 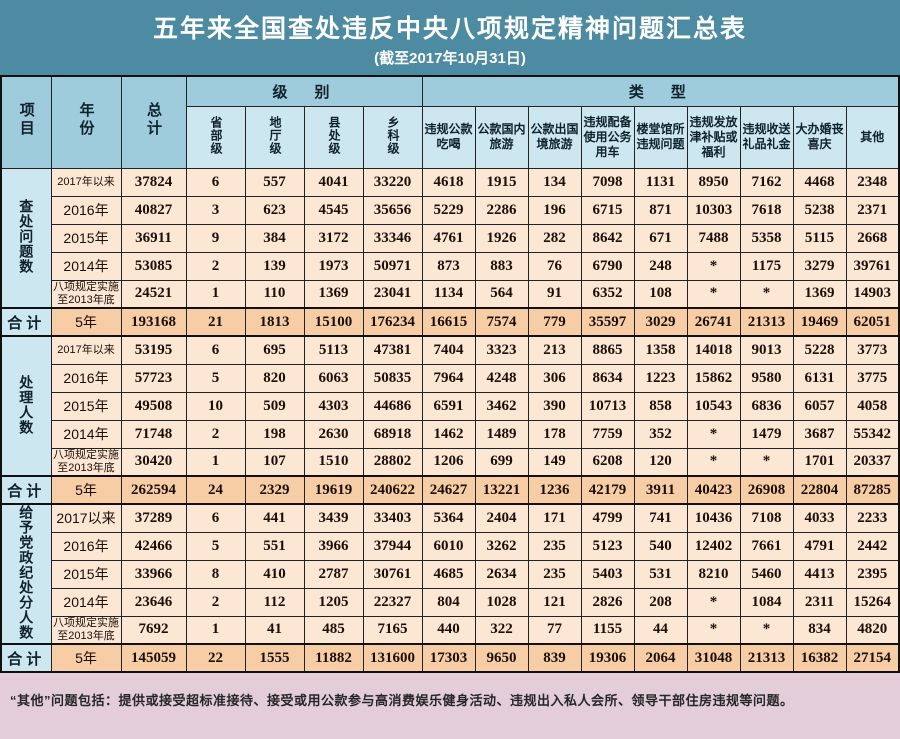 What do you see at coordinates (392, 182) in the screenshot?
I see `data-cell: 33220` at bounding box center [392, 182].